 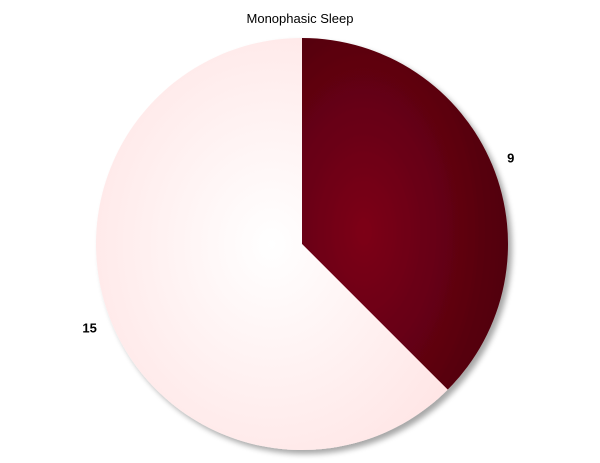 What do you see at coordinates (510, 157) in the screenshot?
I see `slice-label-9: 9` at bounding box center [510, 157].